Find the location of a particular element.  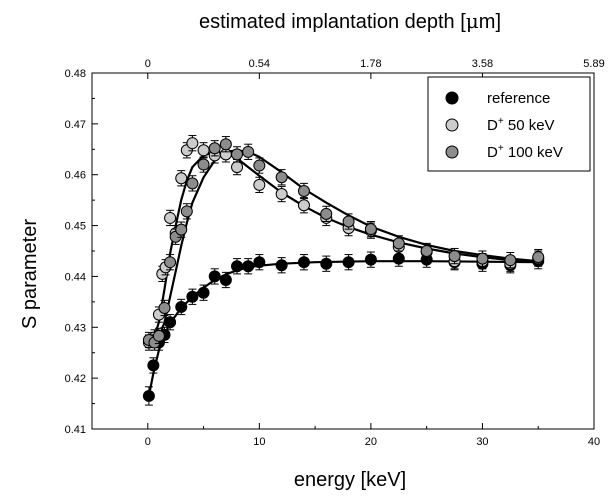

top-tick-label: 3.58 is located at coordinates (482, 64).